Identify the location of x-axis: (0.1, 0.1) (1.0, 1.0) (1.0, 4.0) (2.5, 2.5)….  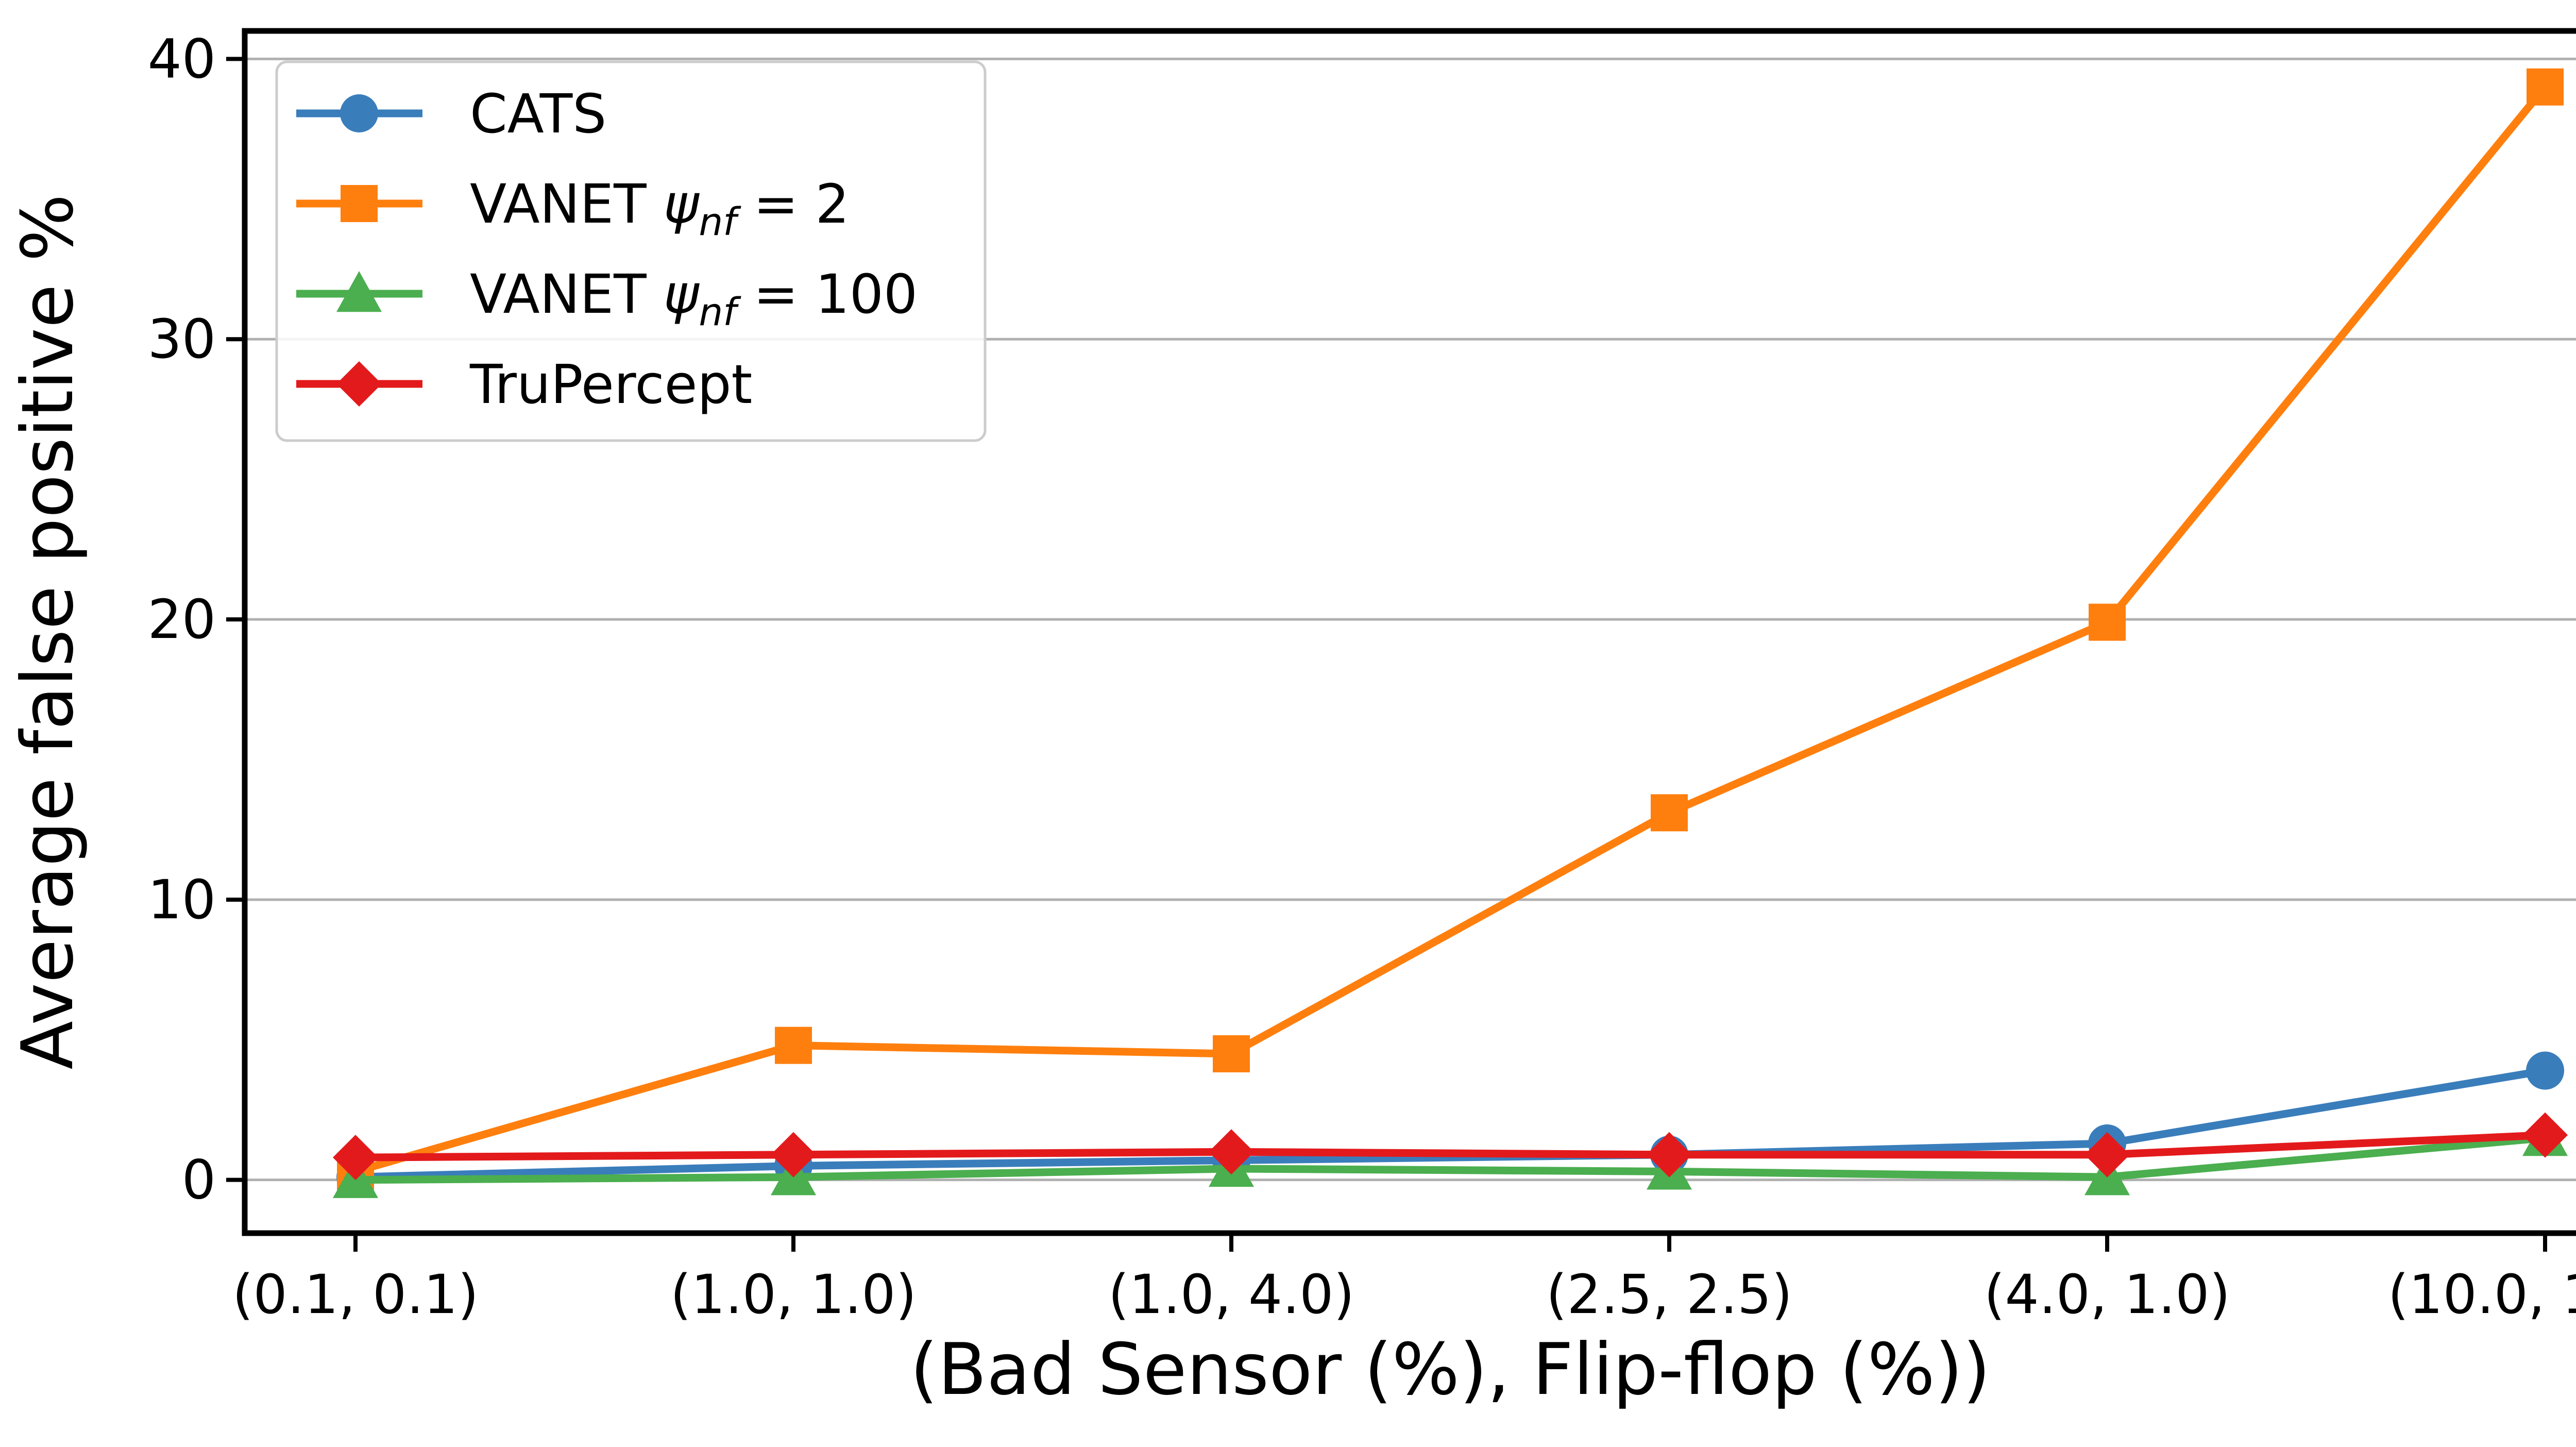
(1404, 1279).